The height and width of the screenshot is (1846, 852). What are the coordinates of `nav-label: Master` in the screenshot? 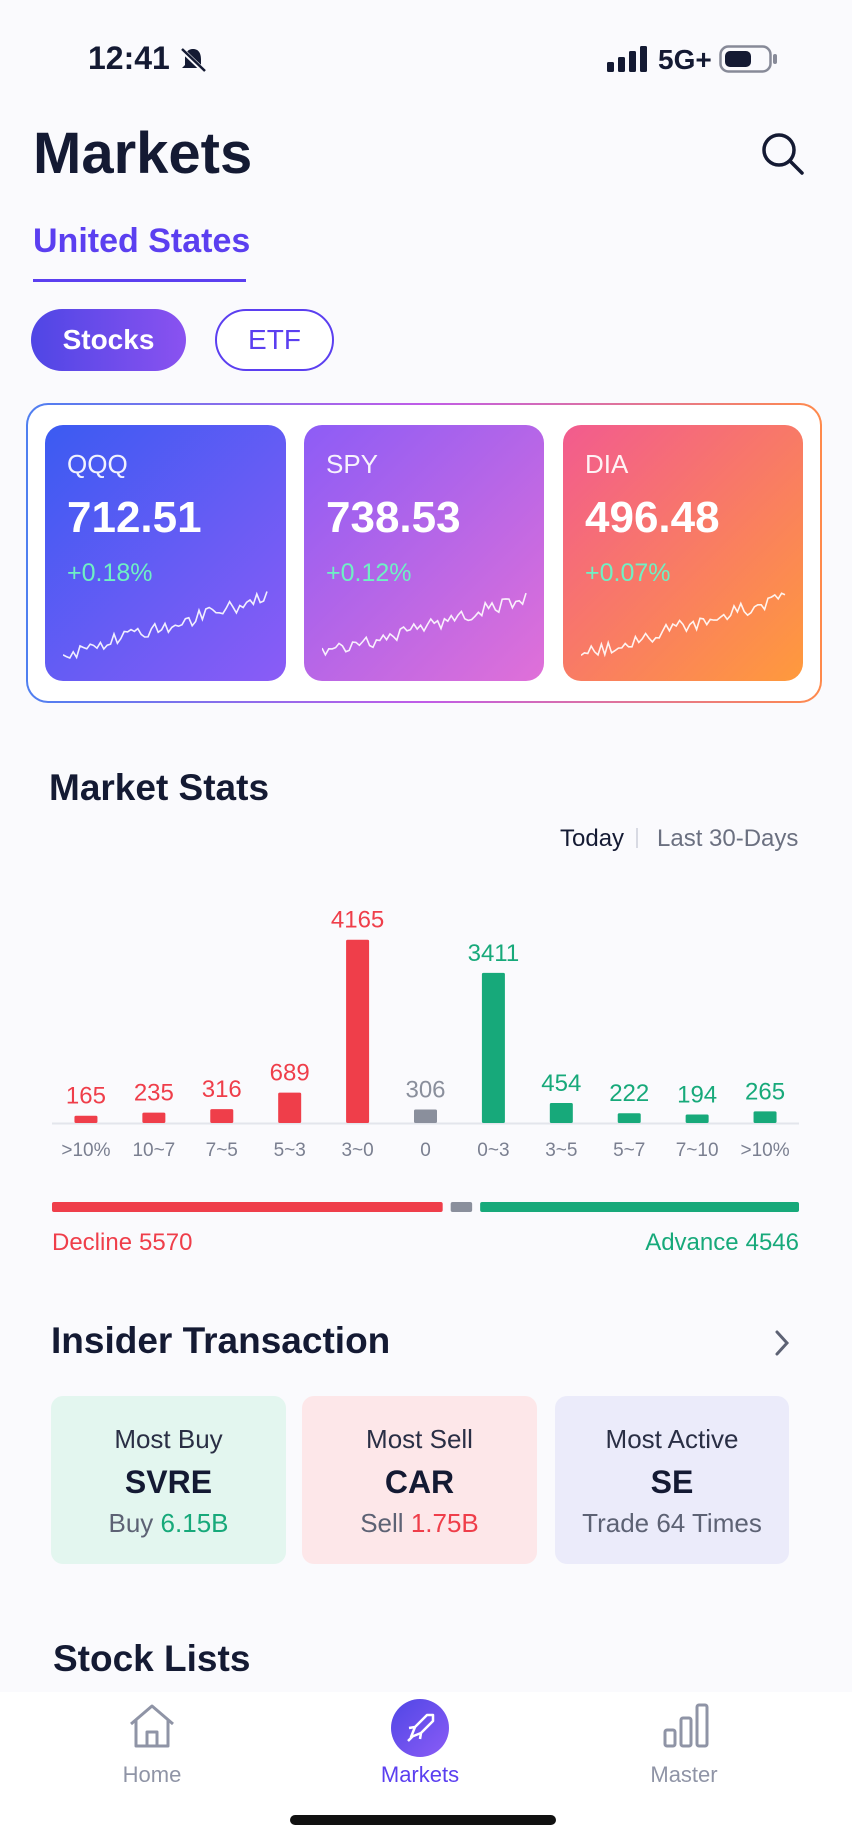 It's located at (684, 1774).